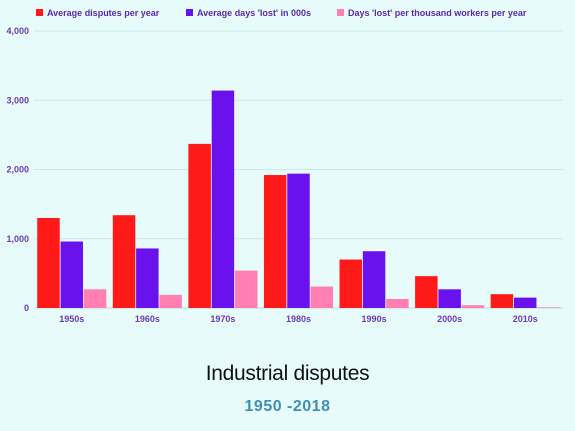 This screenshot has width=575, height=431. Describe the element at coordinates (525, 319) in the screenshot. I see `x-tick-label: 2010s` at that location.